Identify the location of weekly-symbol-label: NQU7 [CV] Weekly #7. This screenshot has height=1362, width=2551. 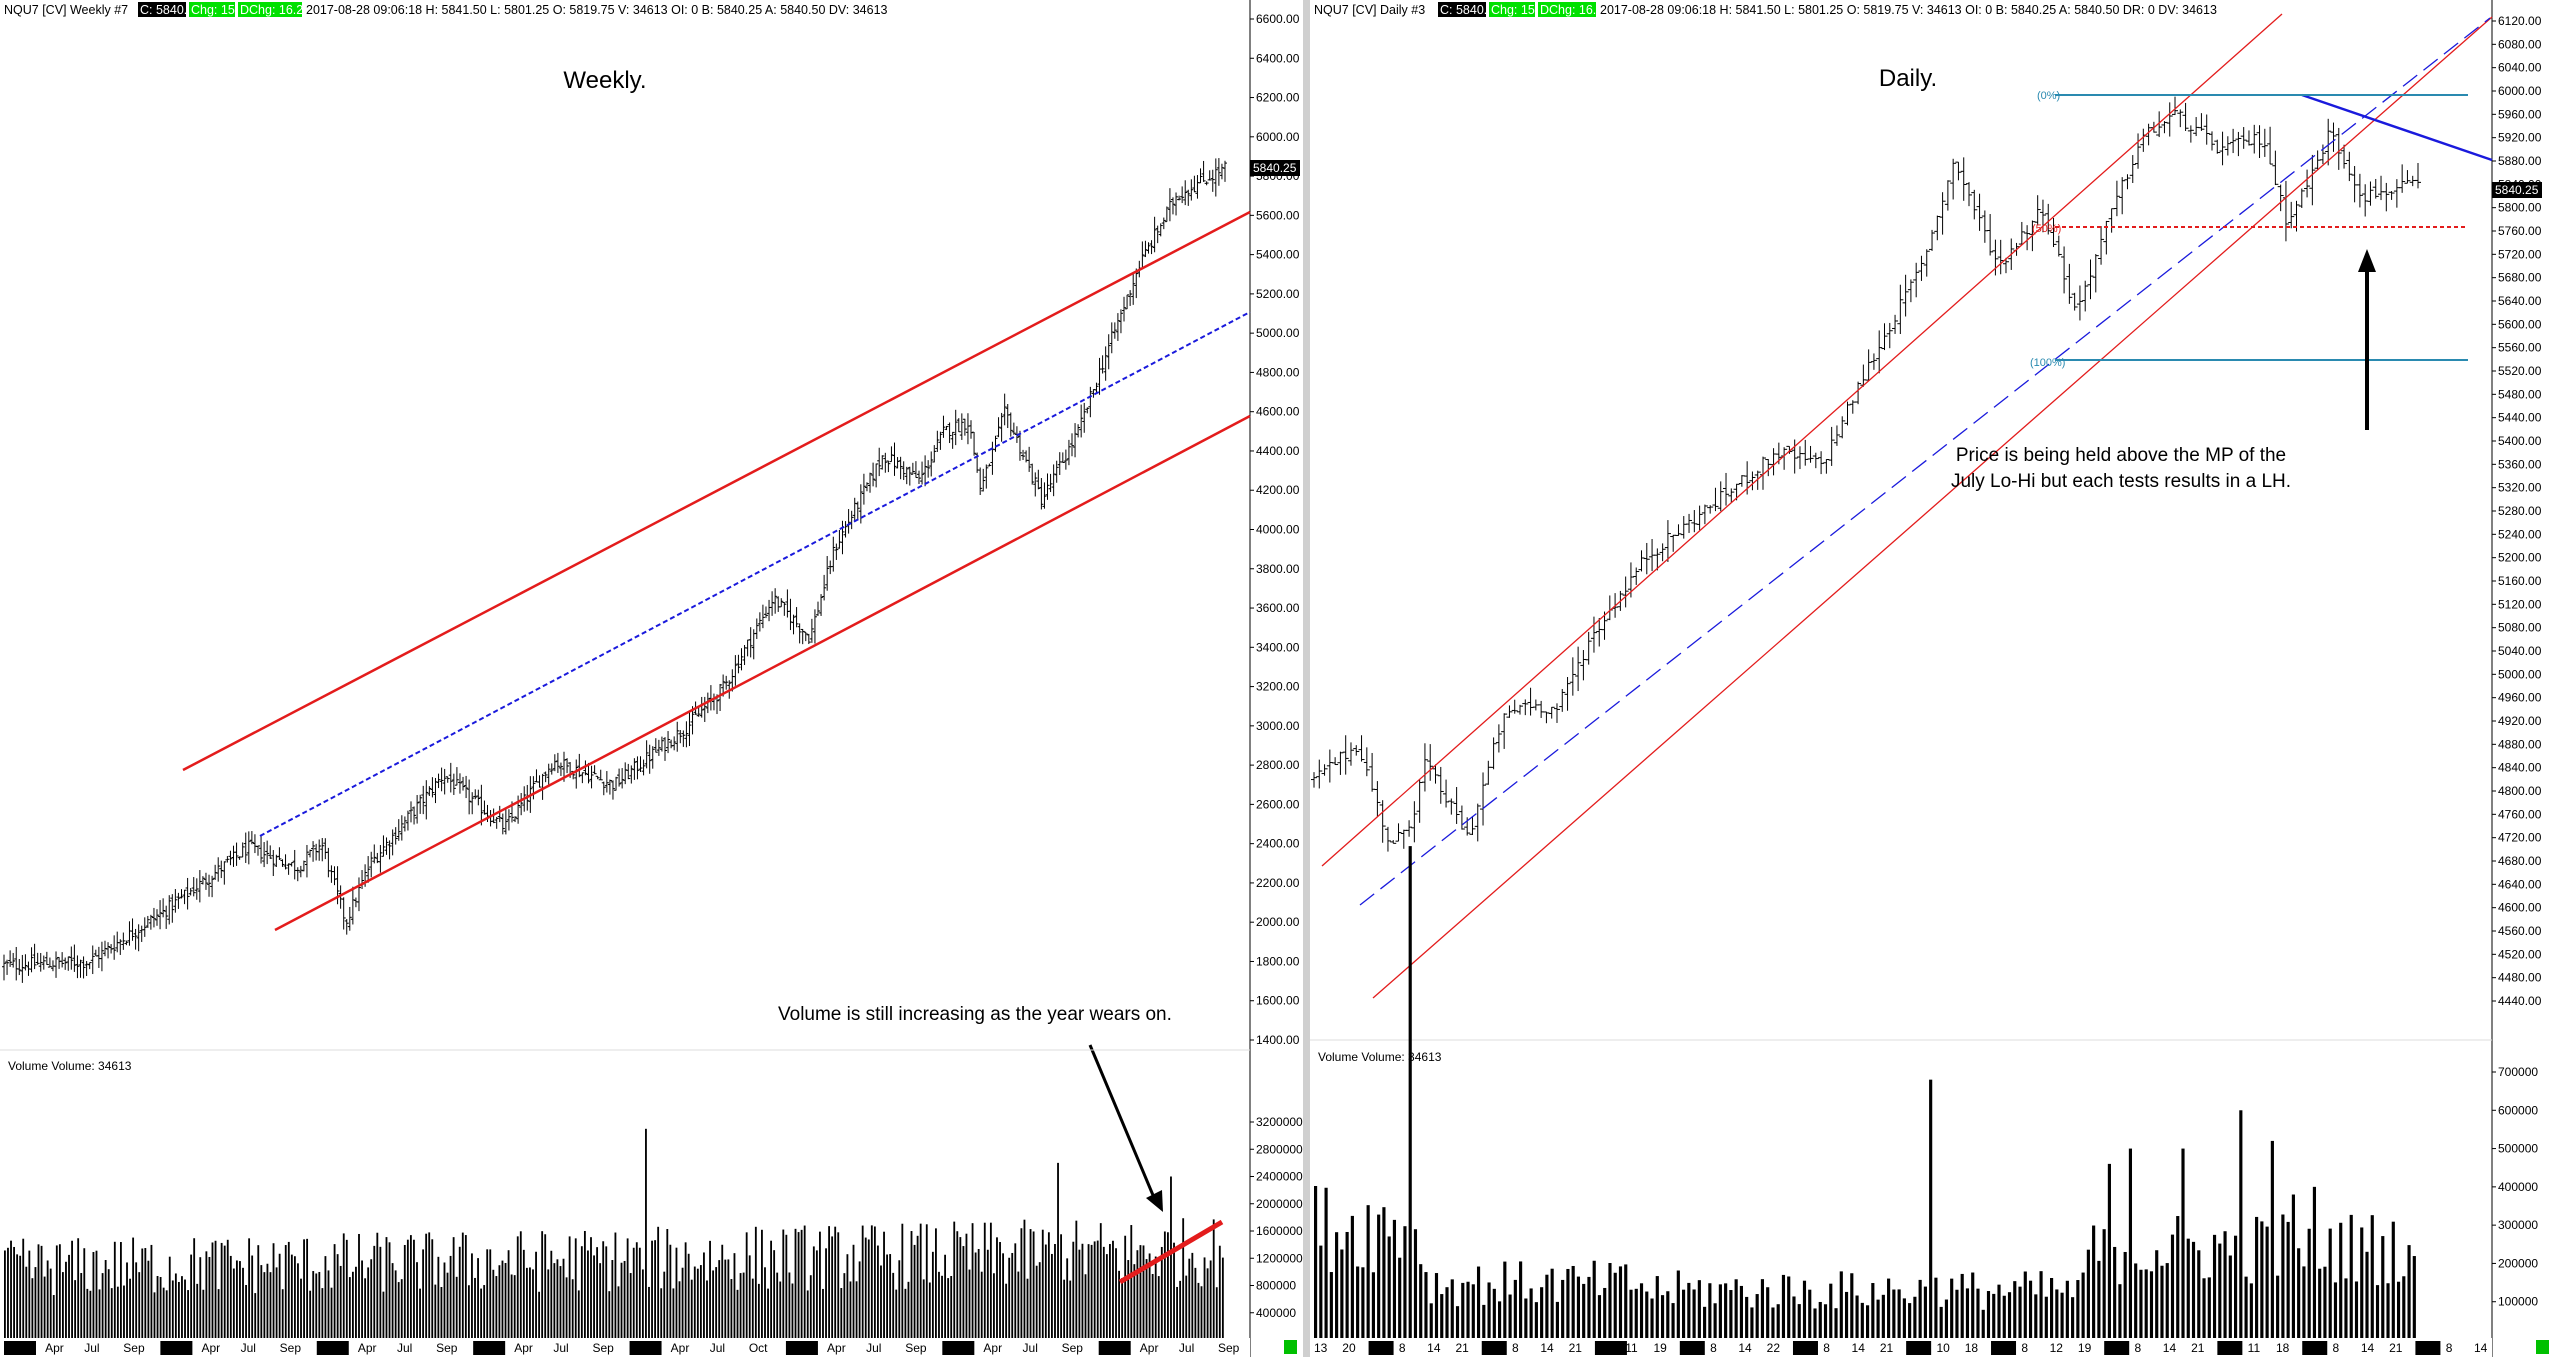
(66, 10).